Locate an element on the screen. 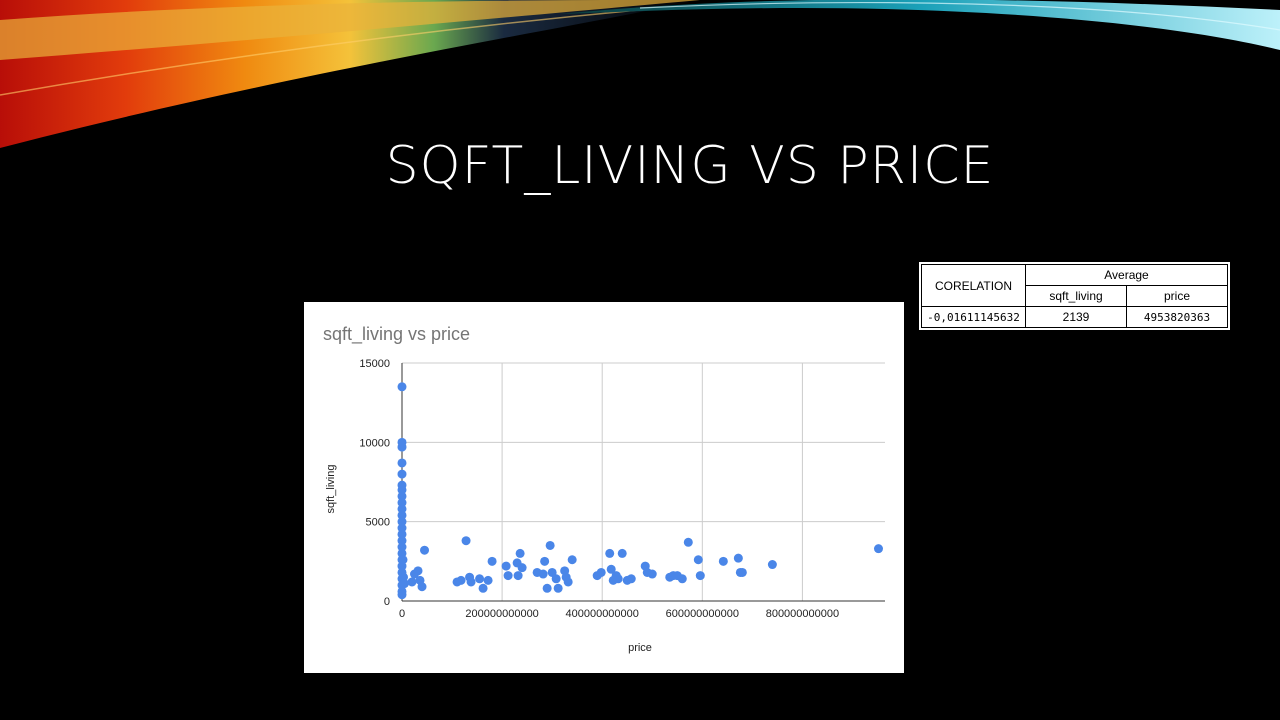 Image resolution: width=1280 pixels, height=720 pixels. header-price: price is located at coordinates (1177, 296).